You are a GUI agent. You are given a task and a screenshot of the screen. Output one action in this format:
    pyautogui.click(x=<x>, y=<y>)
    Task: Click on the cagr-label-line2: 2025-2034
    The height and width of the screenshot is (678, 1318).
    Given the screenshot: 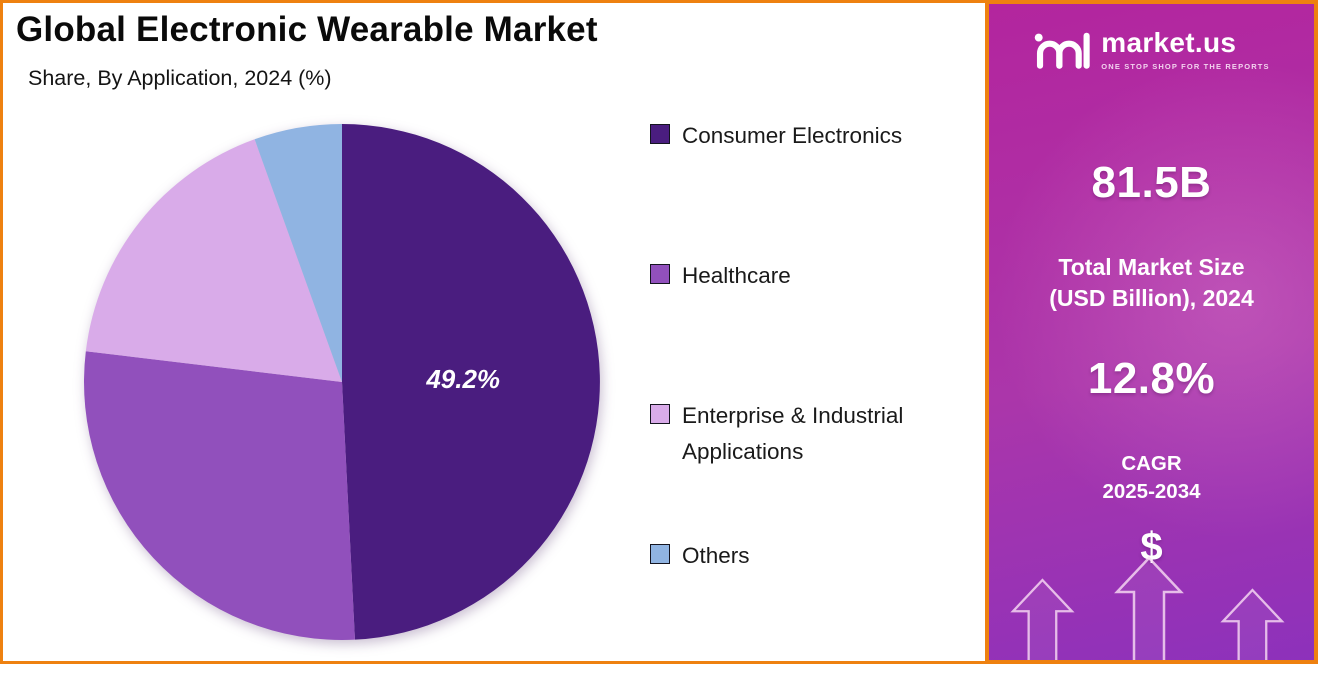 What is the action you would take?
    pyautogui.click(x=1151, y=491)
    